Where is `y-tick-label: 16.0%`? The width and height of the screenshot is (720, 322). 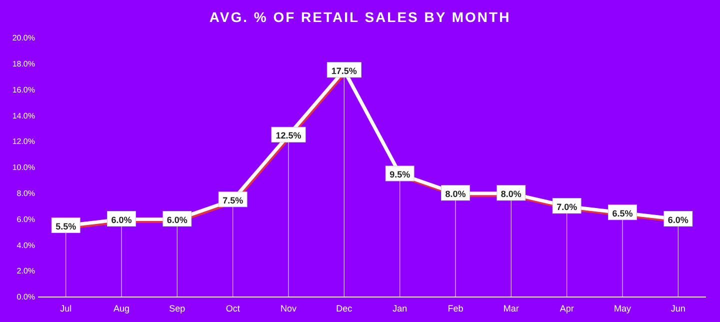
y-tick-label: 16.0% is located at coordinates (23, 89).